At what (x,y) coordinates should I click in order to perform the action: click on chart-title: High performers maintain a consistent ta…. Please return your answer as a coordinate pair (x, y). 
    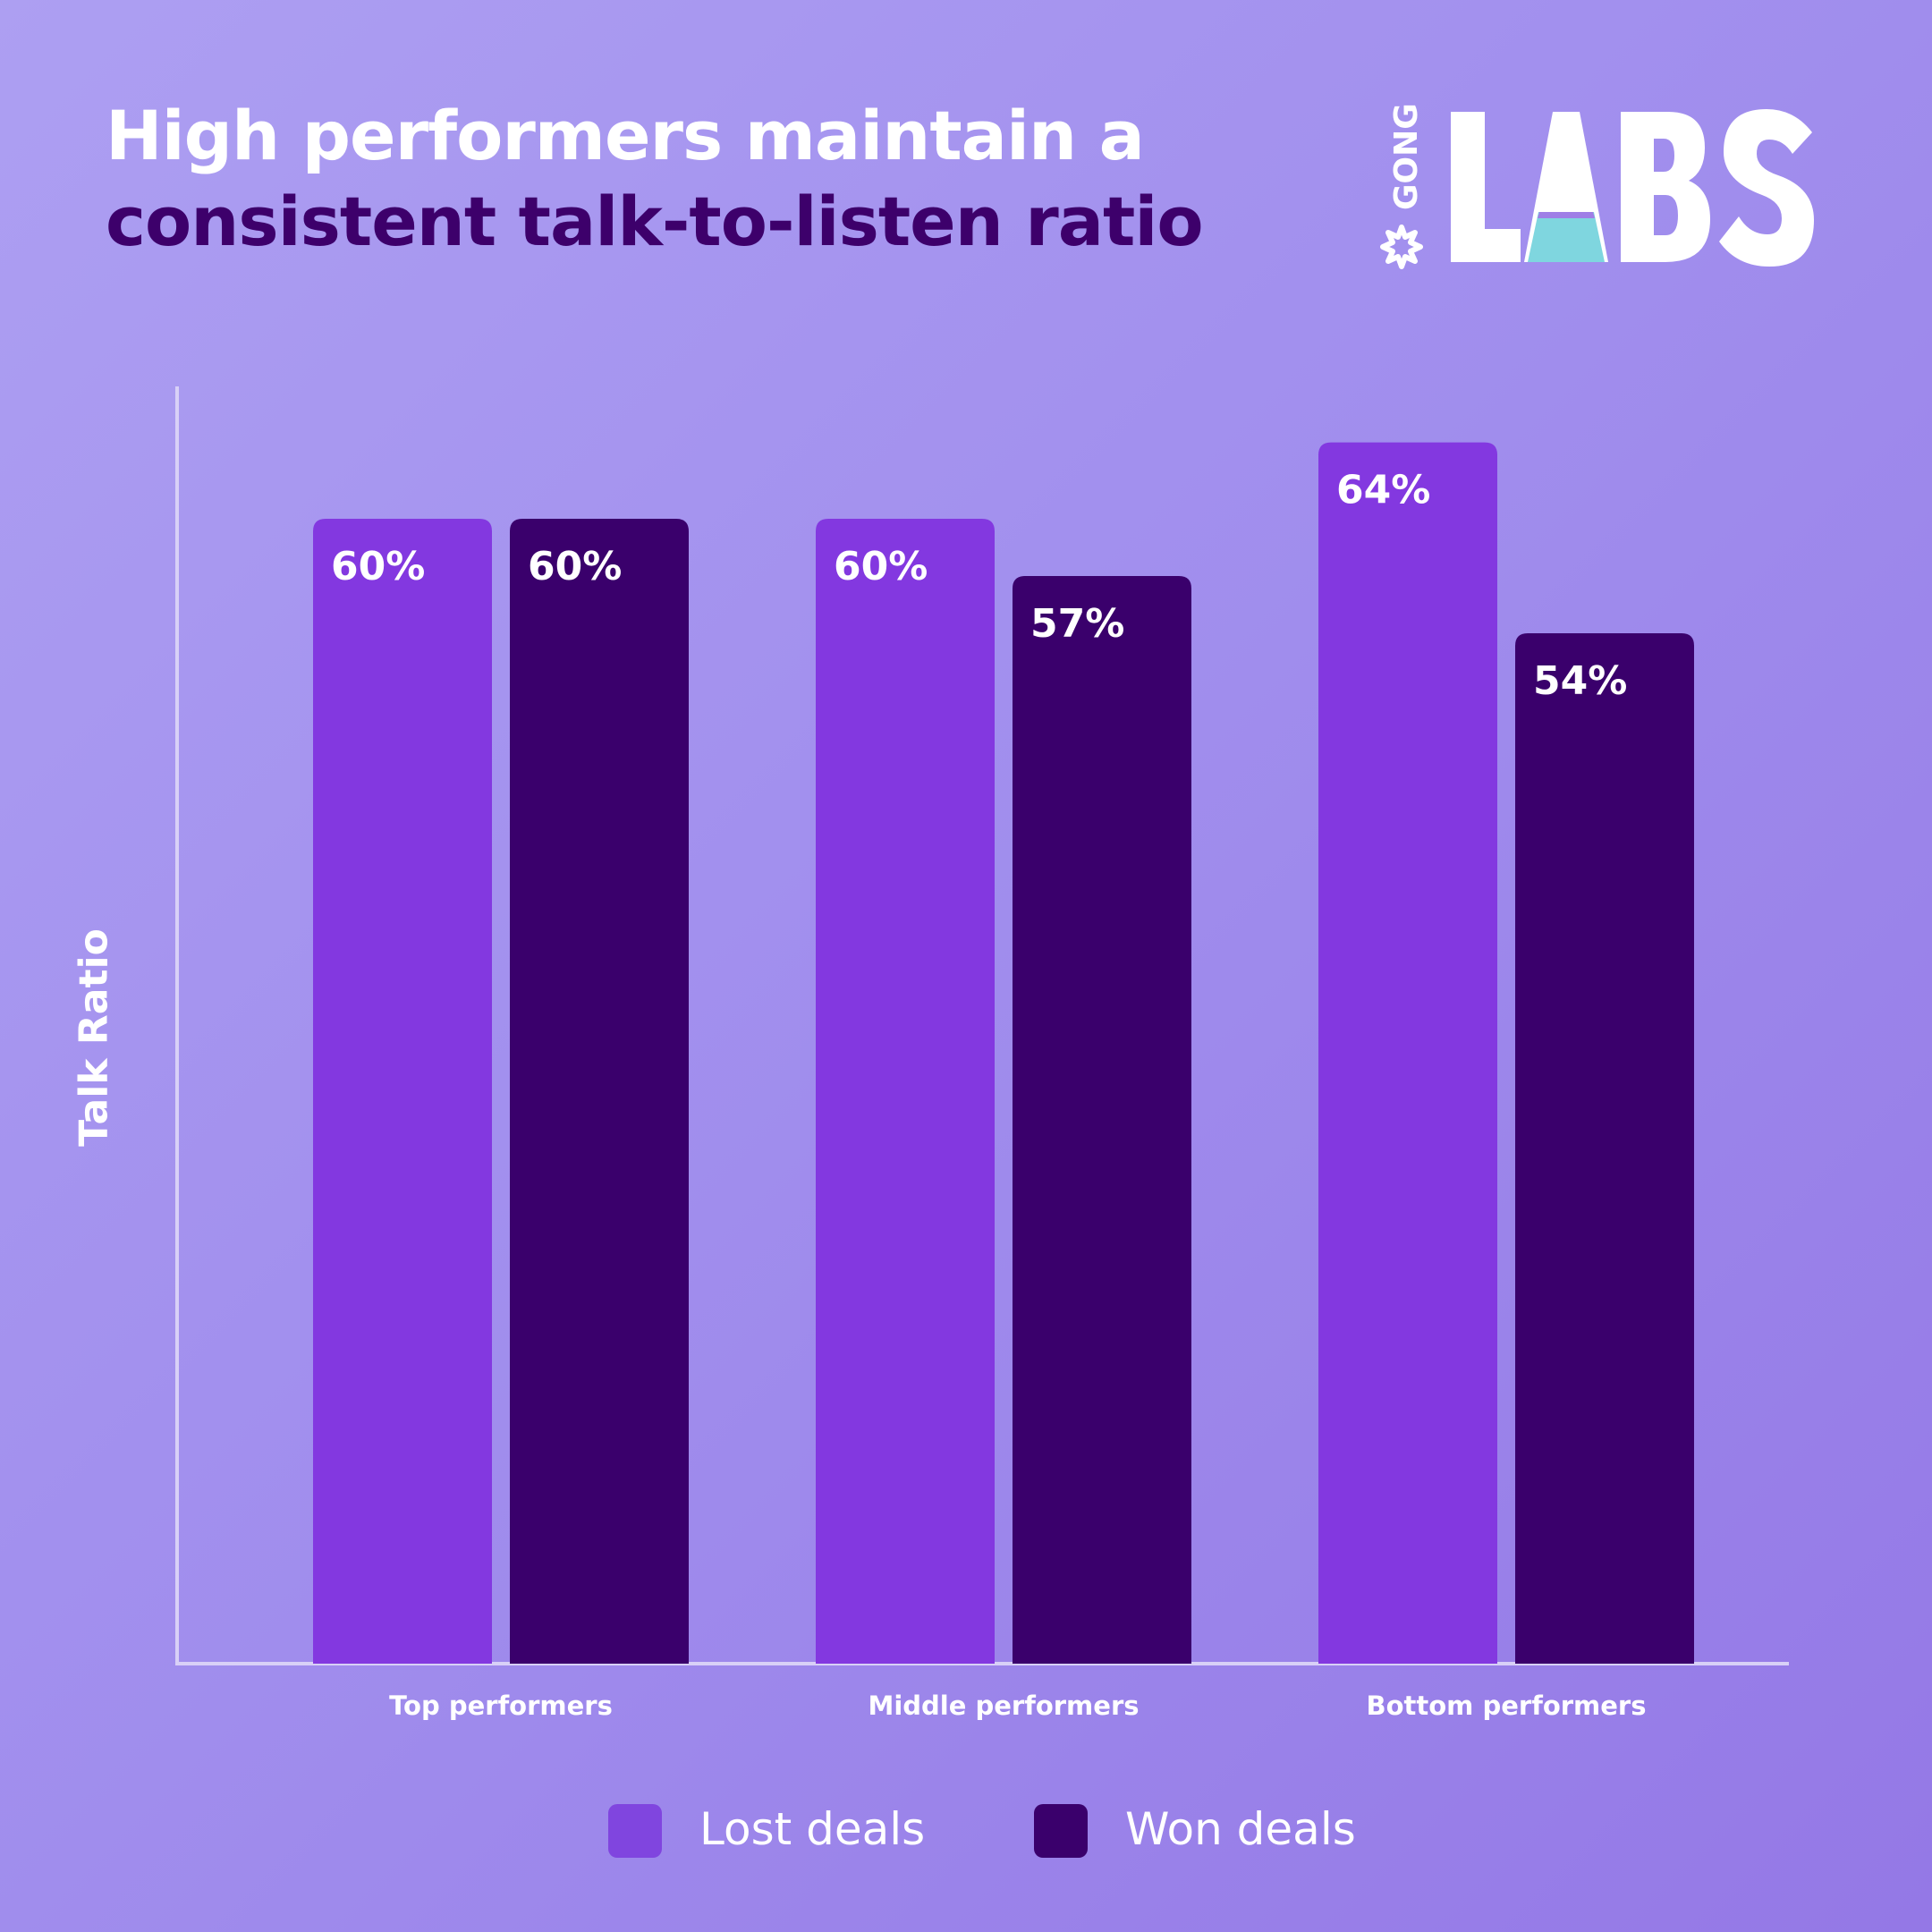
    Looking at the image, I should click on (655, 179).